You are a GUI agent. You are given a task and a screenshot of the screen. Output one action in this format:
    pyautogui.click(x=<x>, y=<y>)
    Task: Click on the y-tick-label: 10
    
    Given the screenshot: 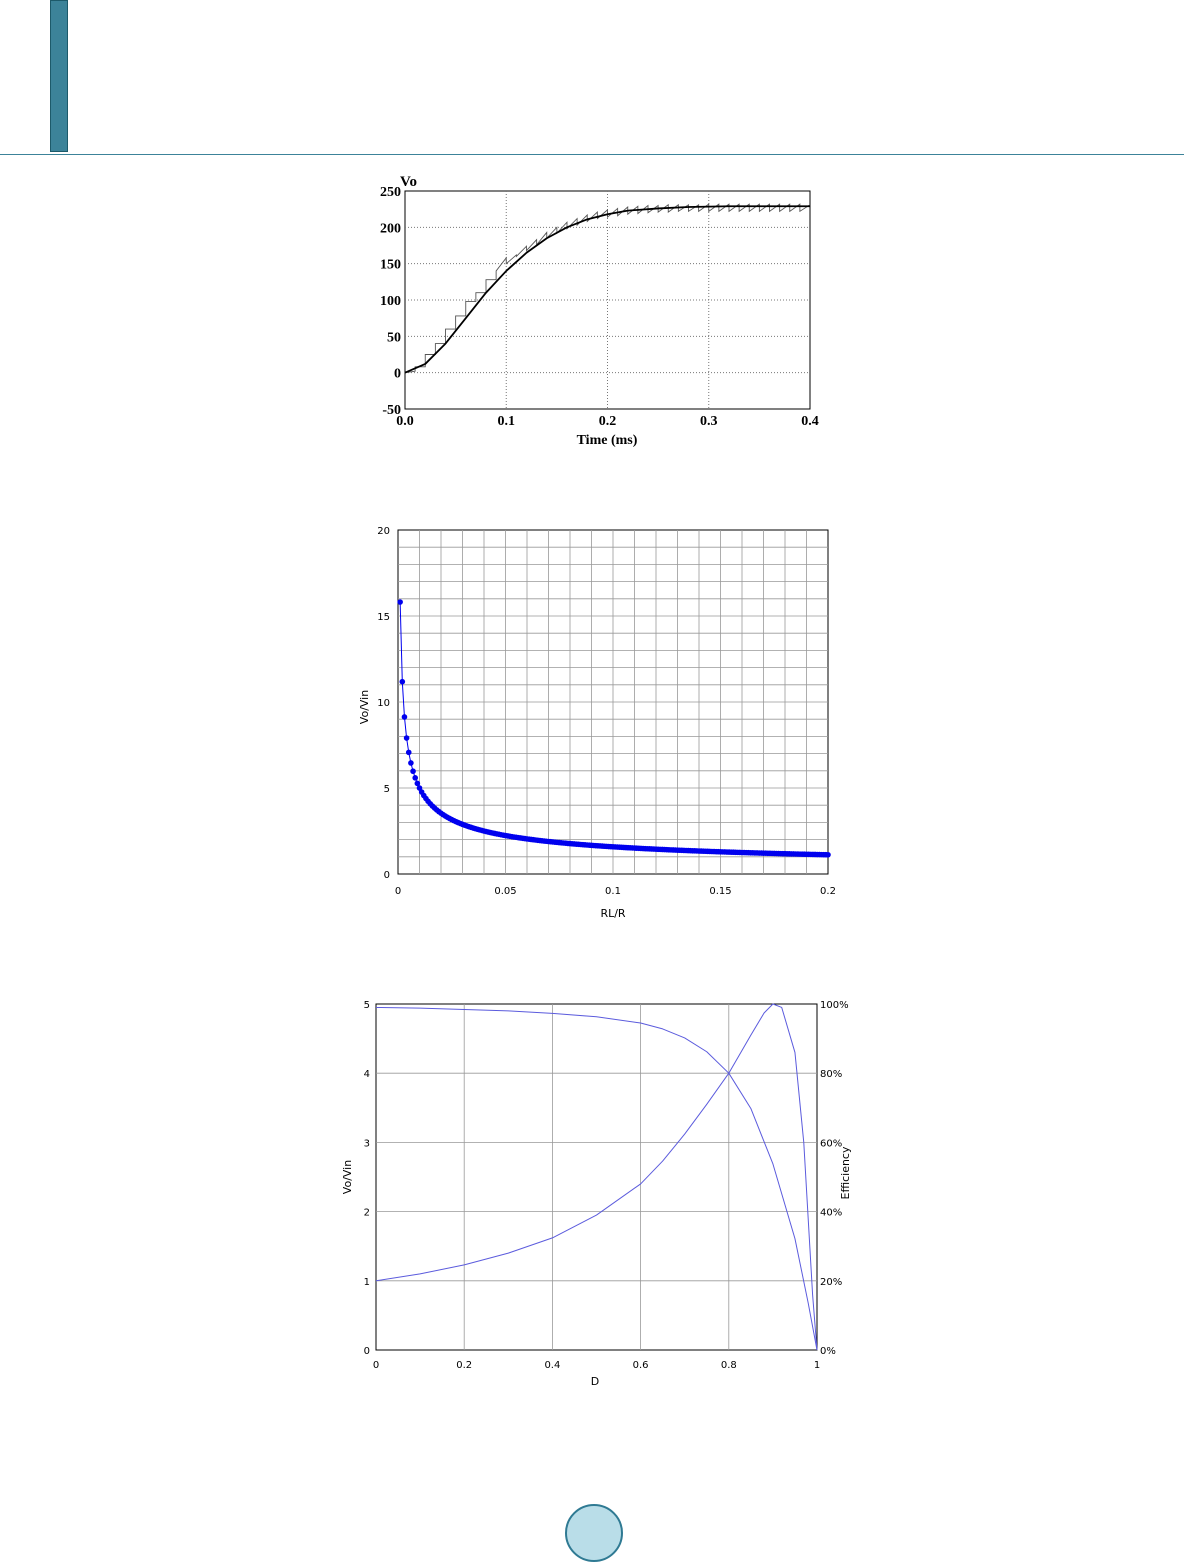 What is the action you would take?
    pyautogui.click(x=383, y=703)
    